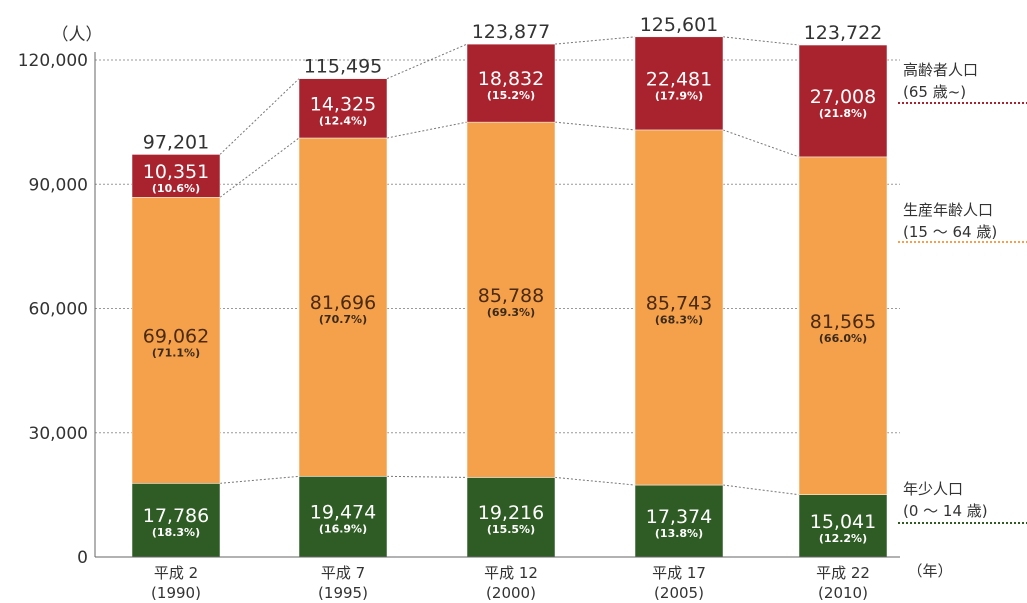 This screenshot has height=603, width=1027. What do you see at coordinates (843, 573) in the screenshot?
I see `x-tick-label: 平成 22` at bounding box center [843, 573].